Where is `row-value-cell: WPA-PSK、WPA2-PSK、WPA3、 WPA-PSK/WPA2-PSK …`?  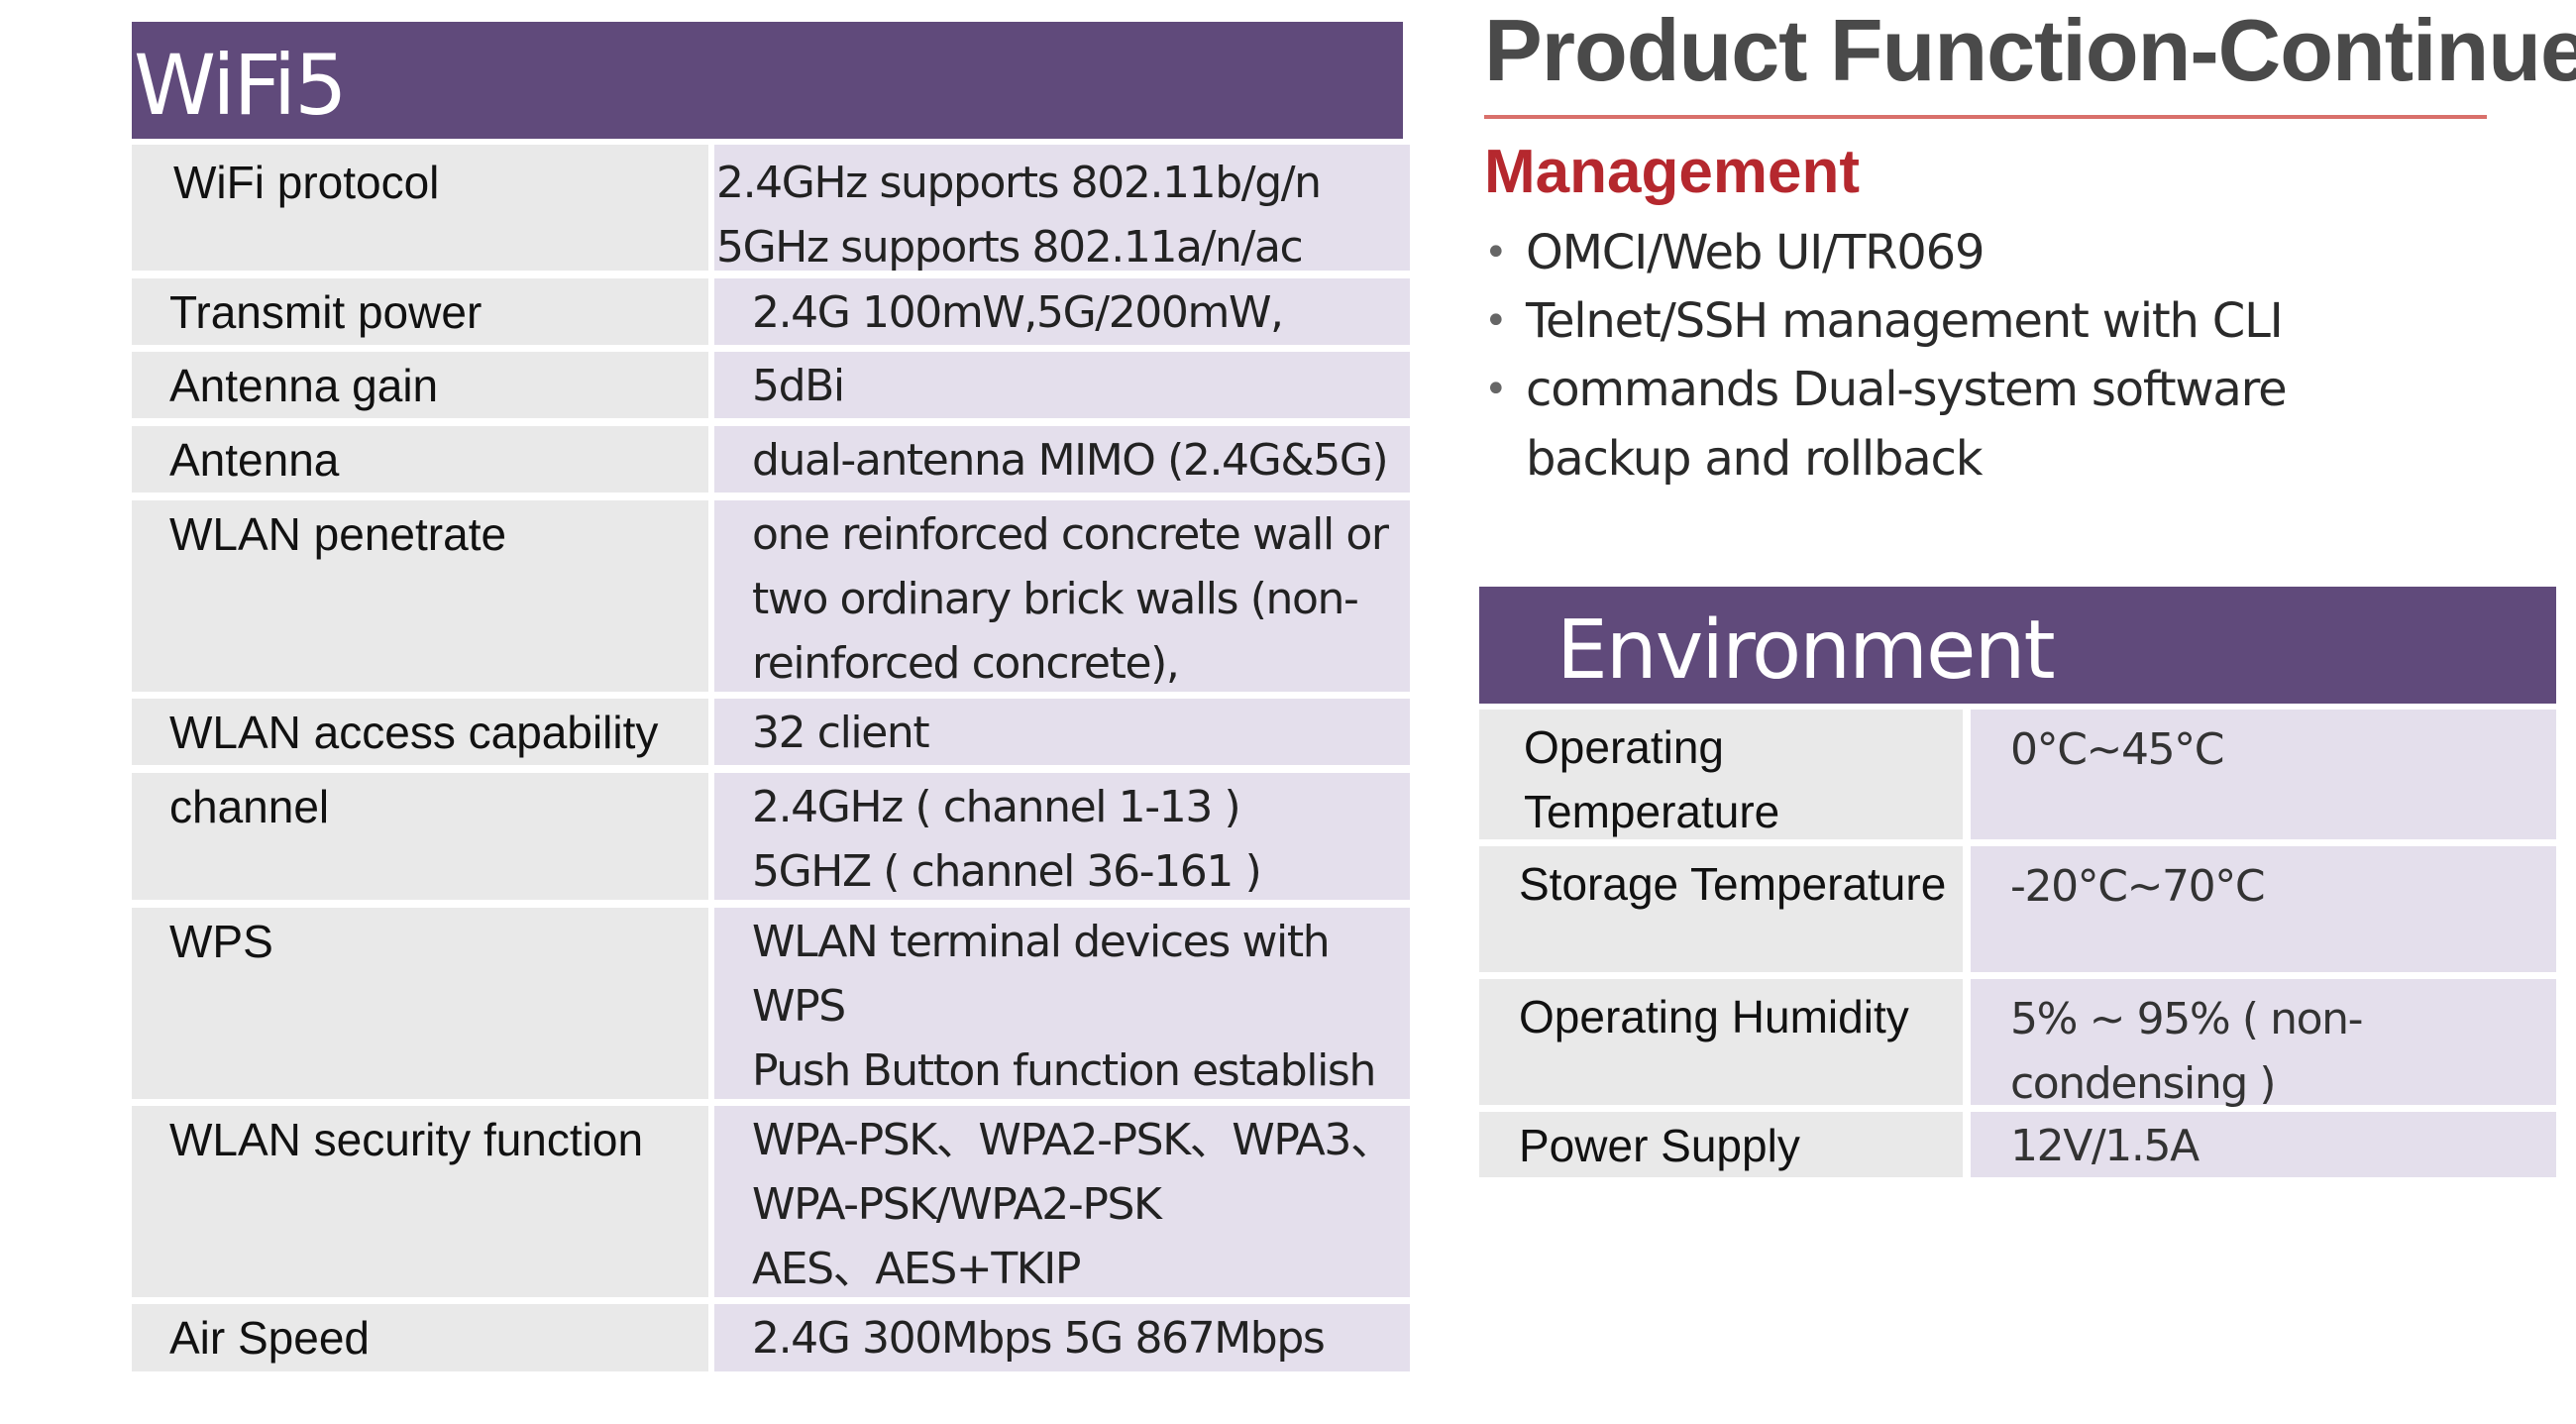 row-value-cell: WPA-PSK、WPA2-PSK、WPA3、 WPA-PSK/WPA2-PSK … is located at coordinates (1062, 1201).